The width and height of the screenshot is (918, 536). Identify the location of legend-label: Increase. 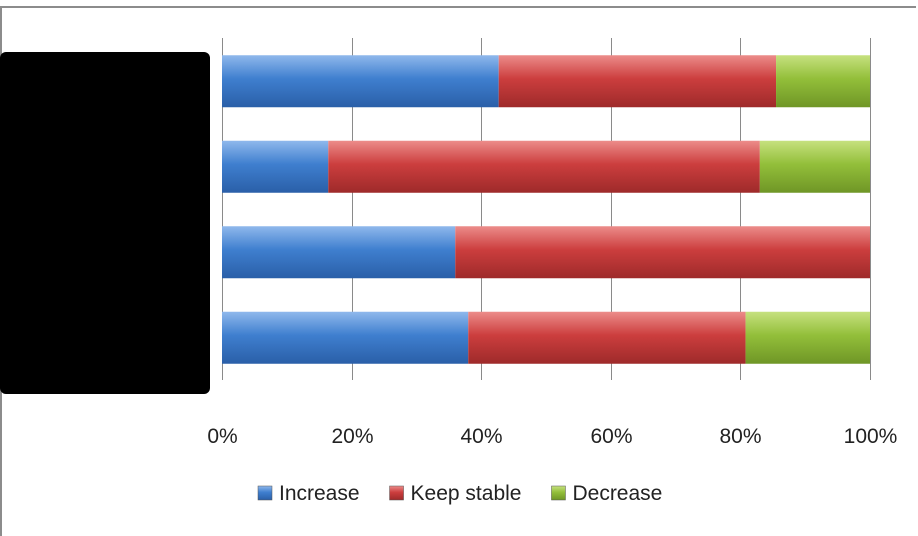
(319, 493).